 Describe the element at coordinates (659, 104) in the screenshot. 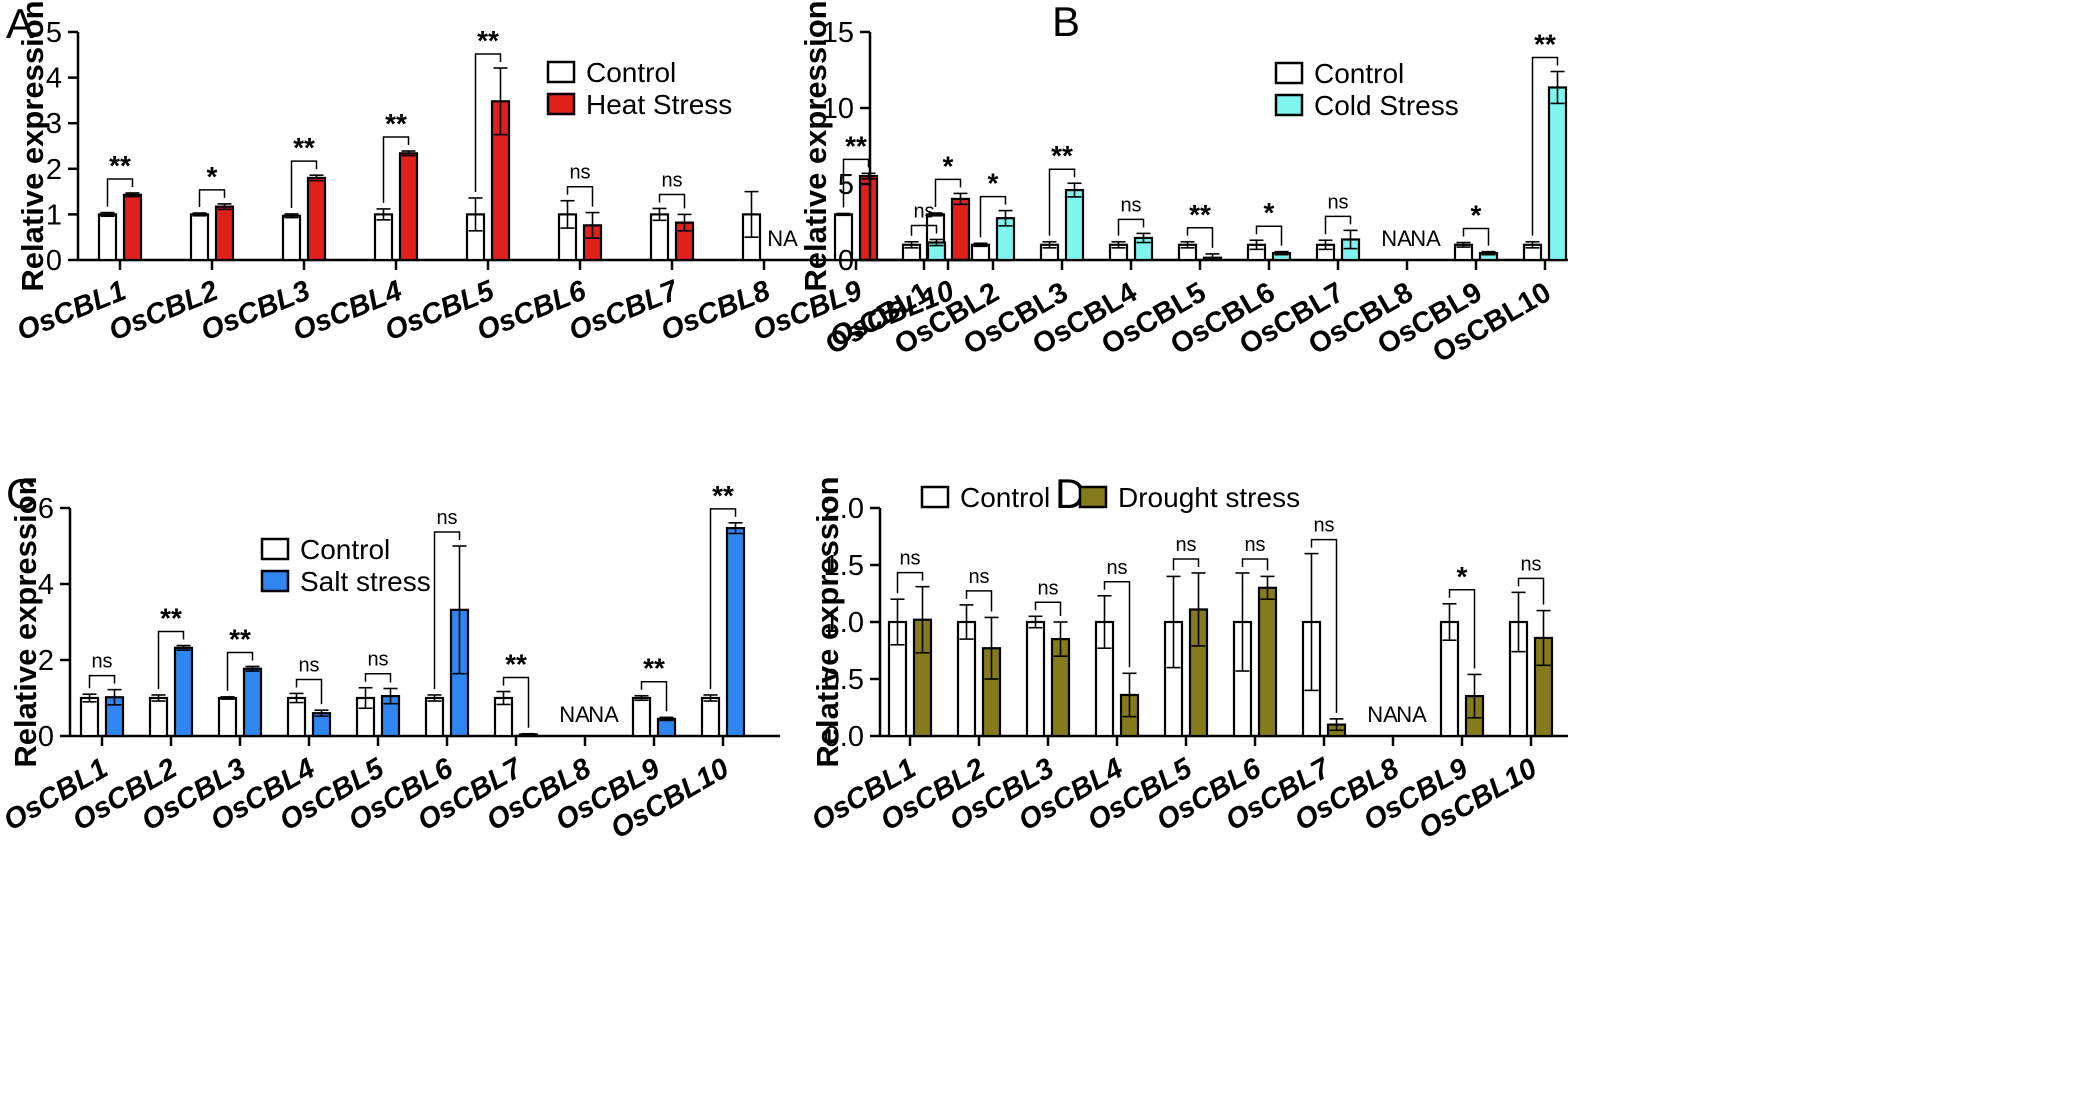

I see `legend-label: Heat Stress` at that location.